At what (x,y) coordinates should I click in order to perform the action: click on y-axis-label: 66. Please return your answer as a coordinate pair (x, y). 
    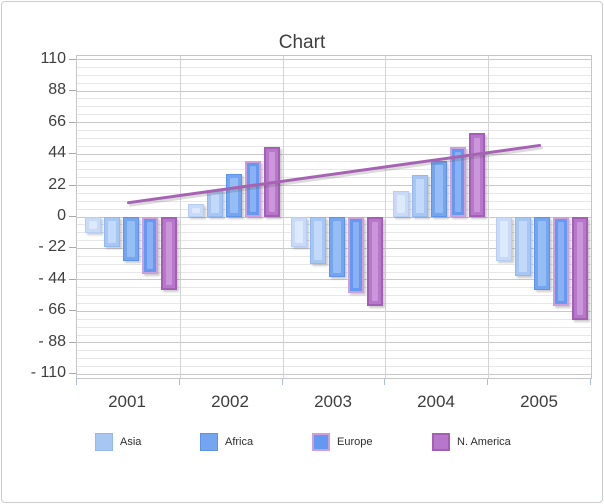
    Looking at the image, I should click on (57, 121).